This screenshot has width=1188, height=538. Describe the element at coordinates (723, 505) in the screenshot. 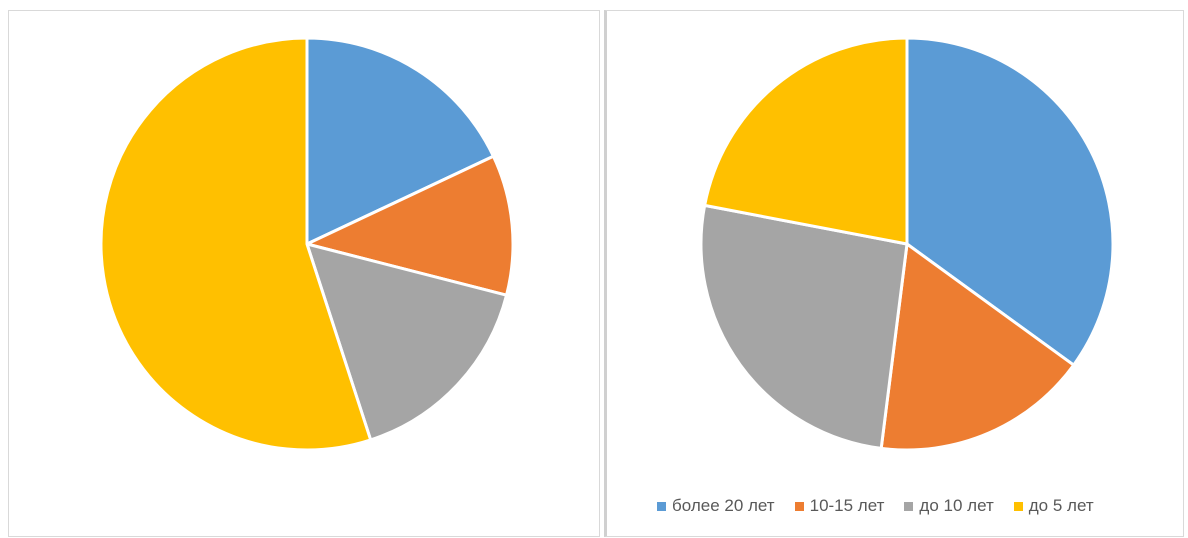

I see `legend-label: более 20 лет` at that location.